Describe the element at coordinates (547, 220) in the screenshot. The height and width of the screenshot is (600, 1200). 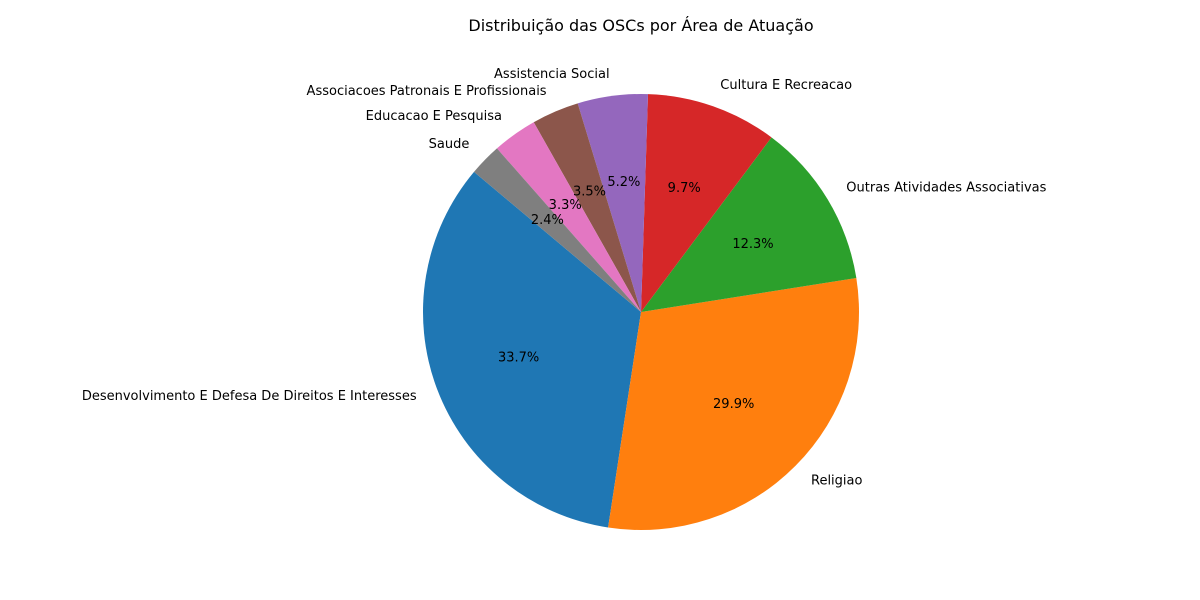
I see `percent-label: 2.4%` at that location.